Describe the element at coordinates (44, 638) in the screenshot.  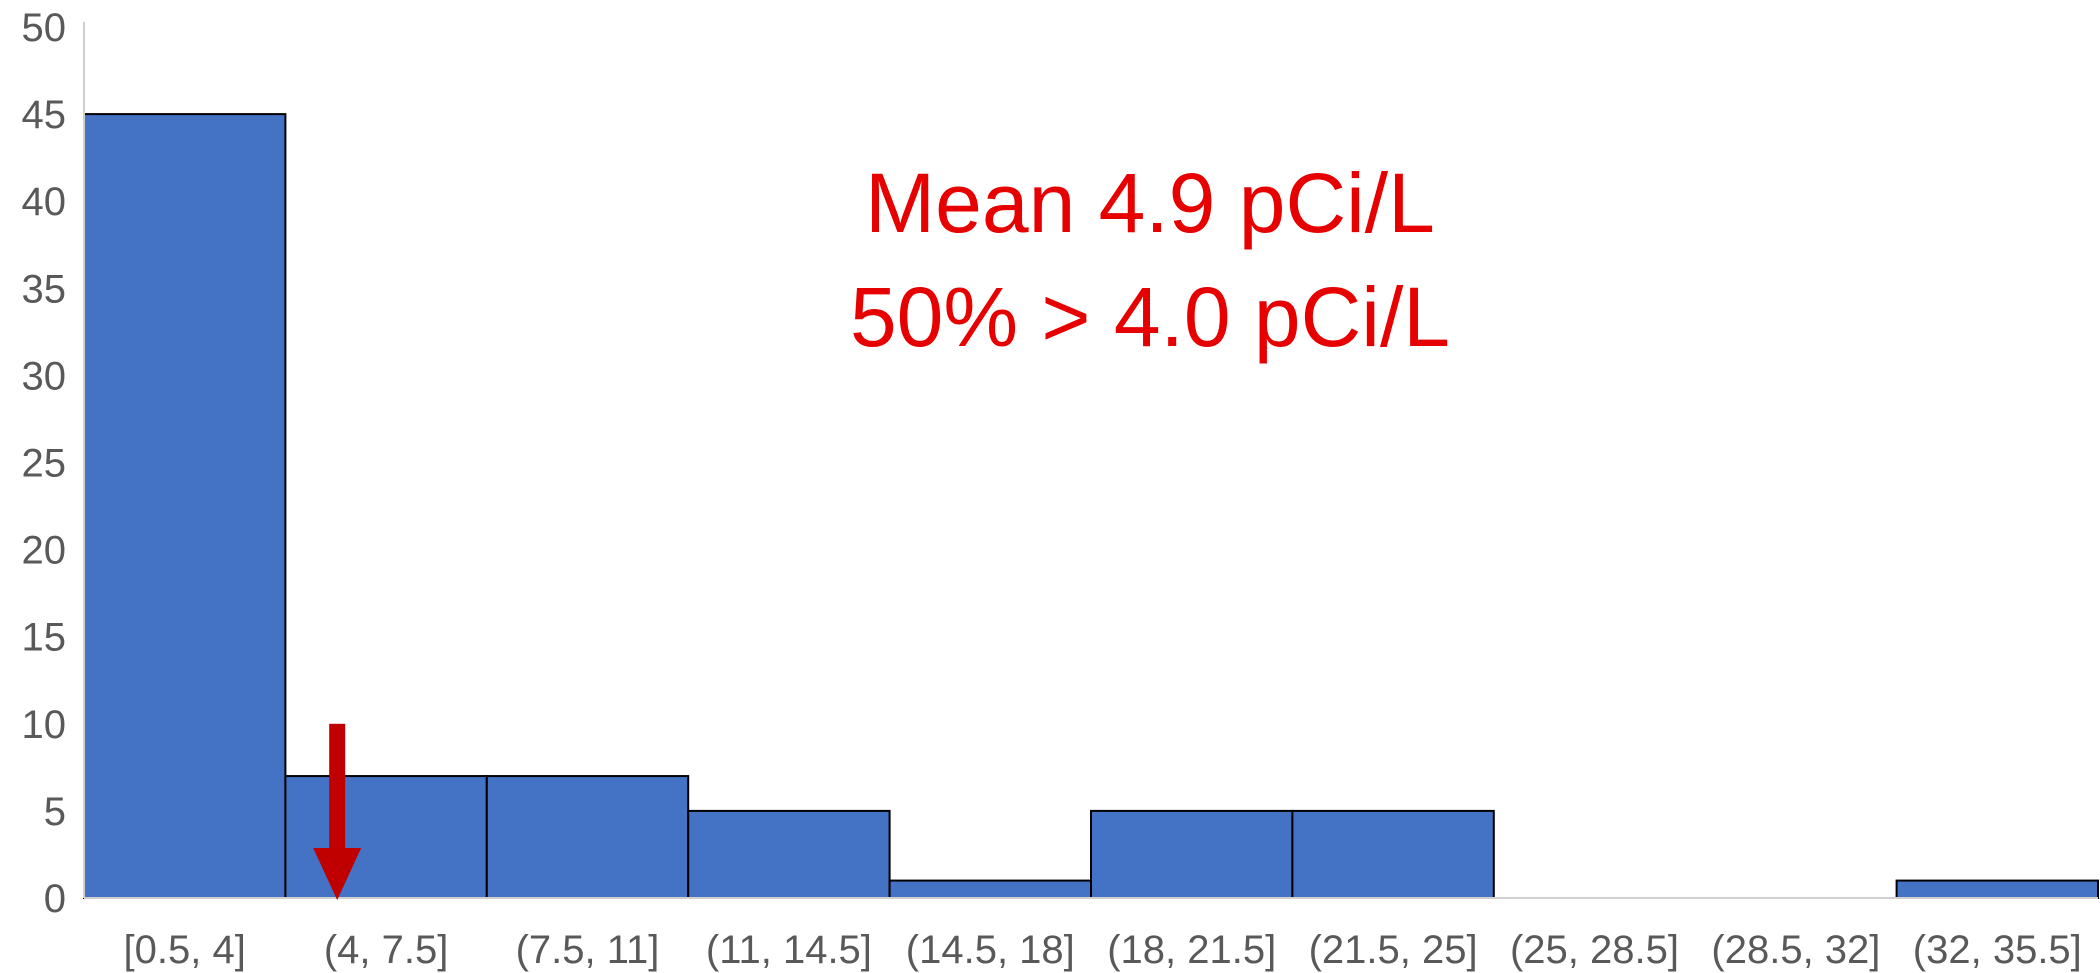
I see `y-tick-label: 15` at that location.